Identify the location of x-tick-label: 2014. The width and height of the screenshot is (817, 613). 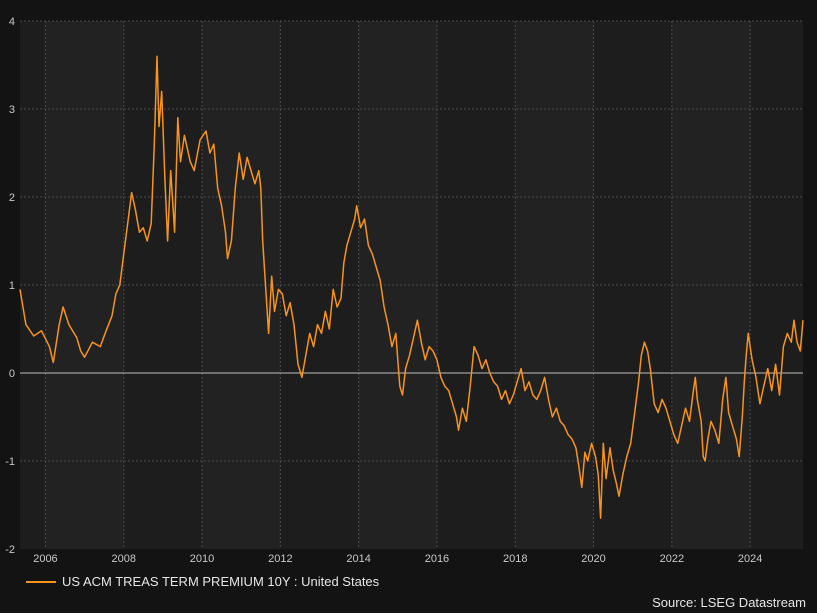
(358, 559).